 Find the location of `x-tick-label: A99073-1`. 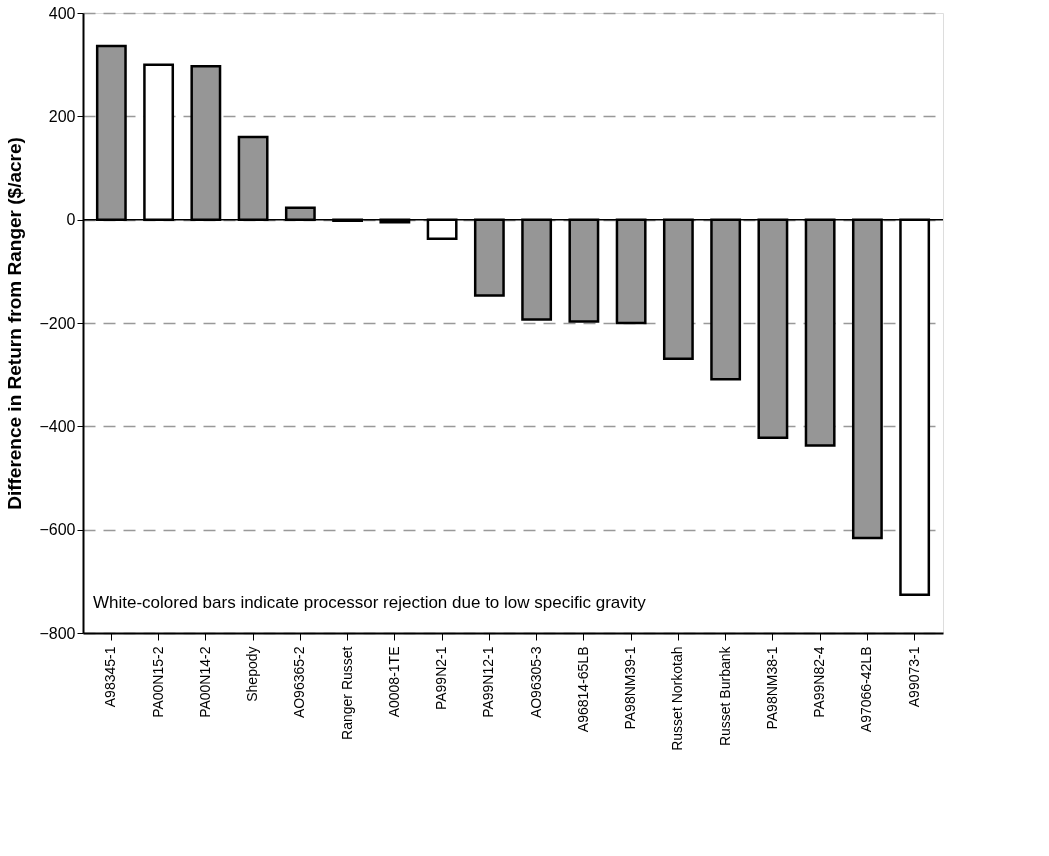

x-tick-label: A99073-1 is located at coordinates (913, 677).